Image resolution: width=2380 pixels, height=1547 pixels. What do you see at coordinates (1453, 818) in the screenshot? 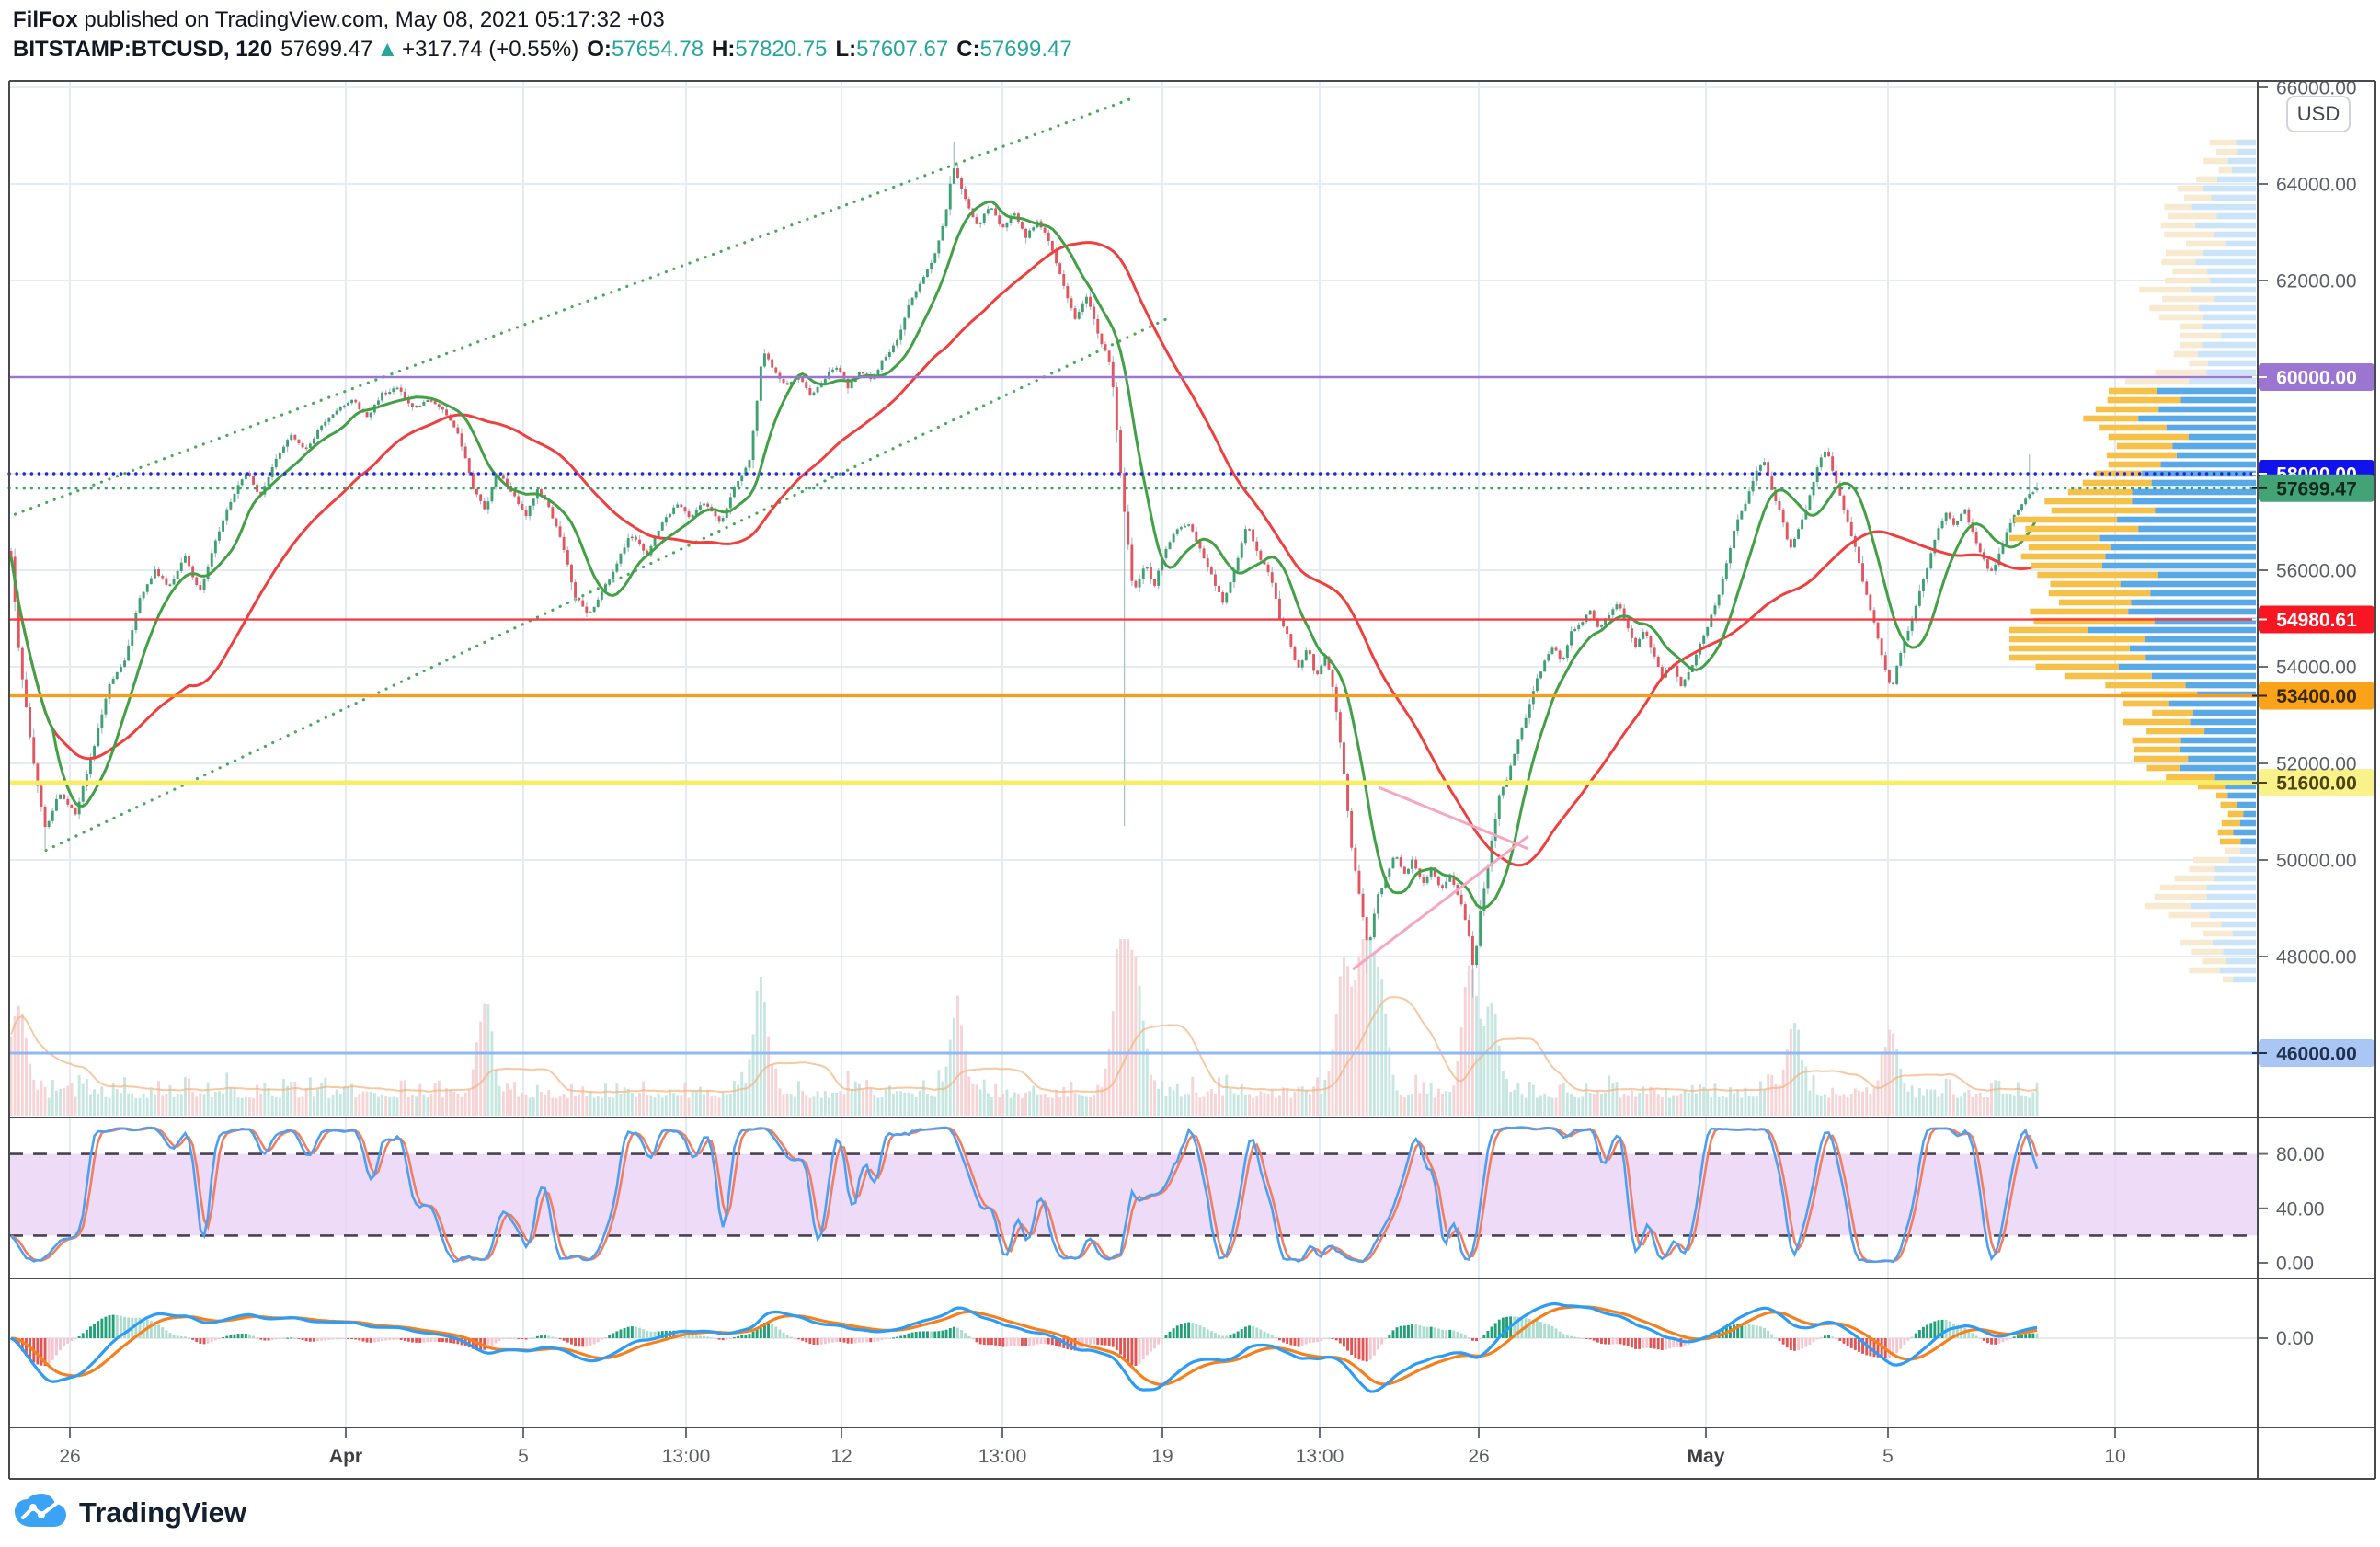
I see `triangle-upper-line` at bounding box center [1453, 818].